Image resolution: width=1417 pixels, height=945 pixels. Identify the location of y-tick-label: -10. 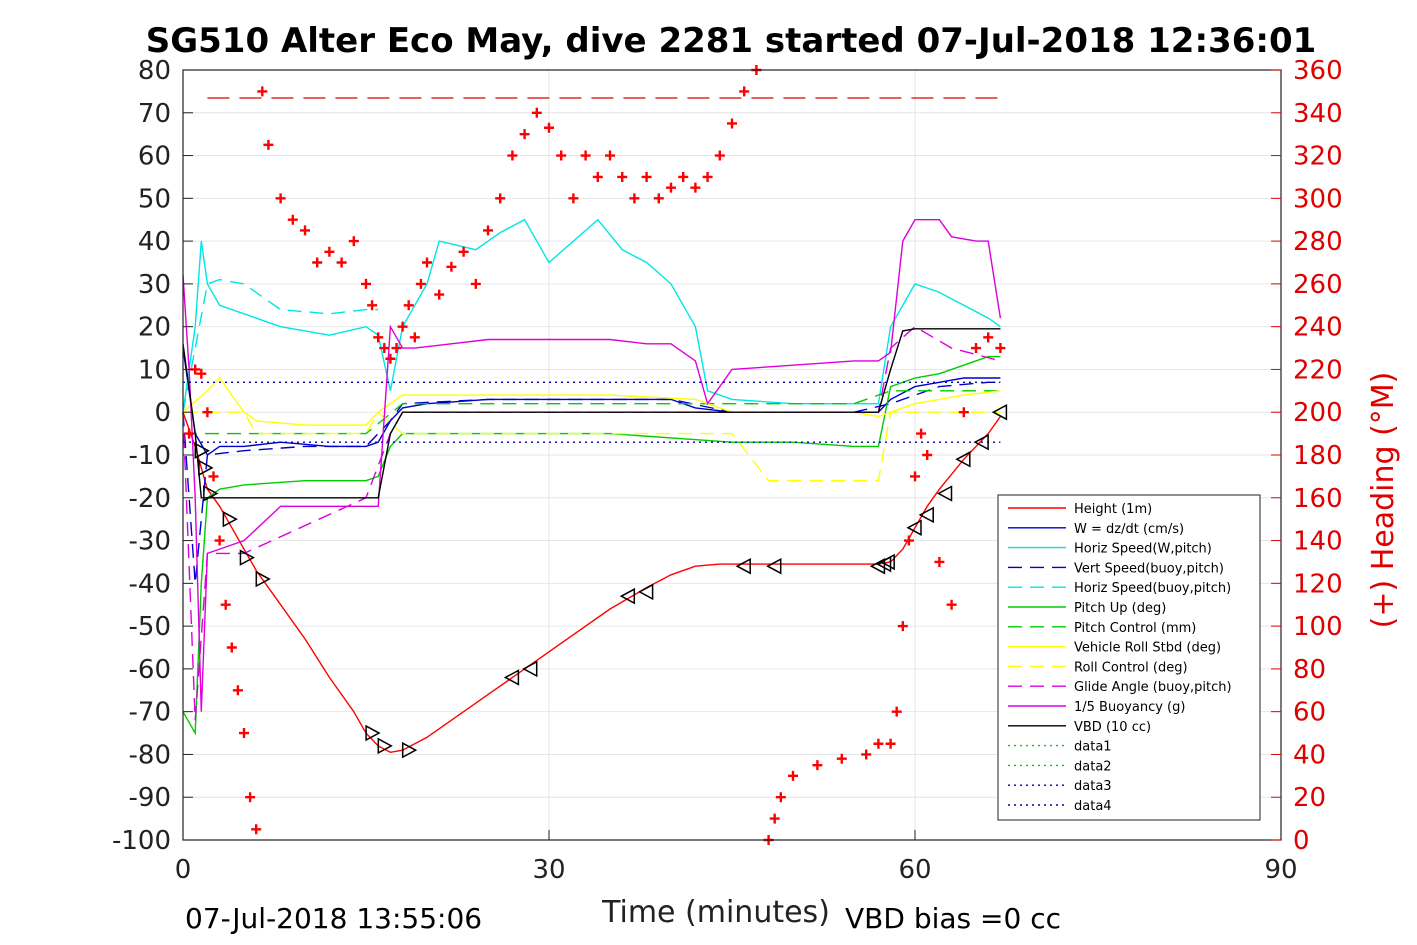
(150, 456).